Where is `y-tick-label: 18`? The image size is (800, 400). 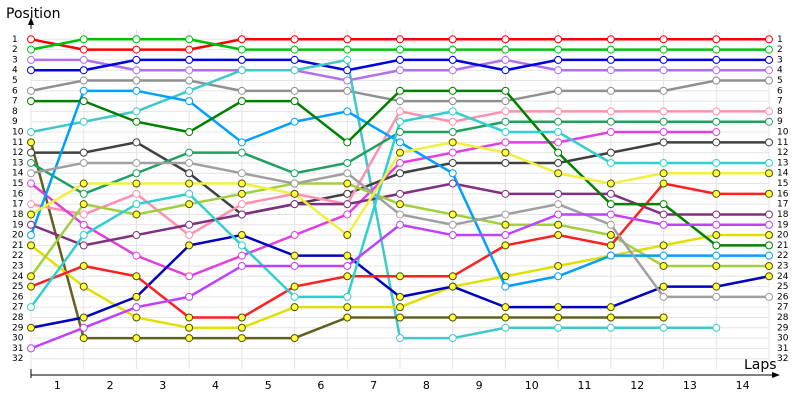 y-tick-label: 18 is located at coordinates (18, 215).